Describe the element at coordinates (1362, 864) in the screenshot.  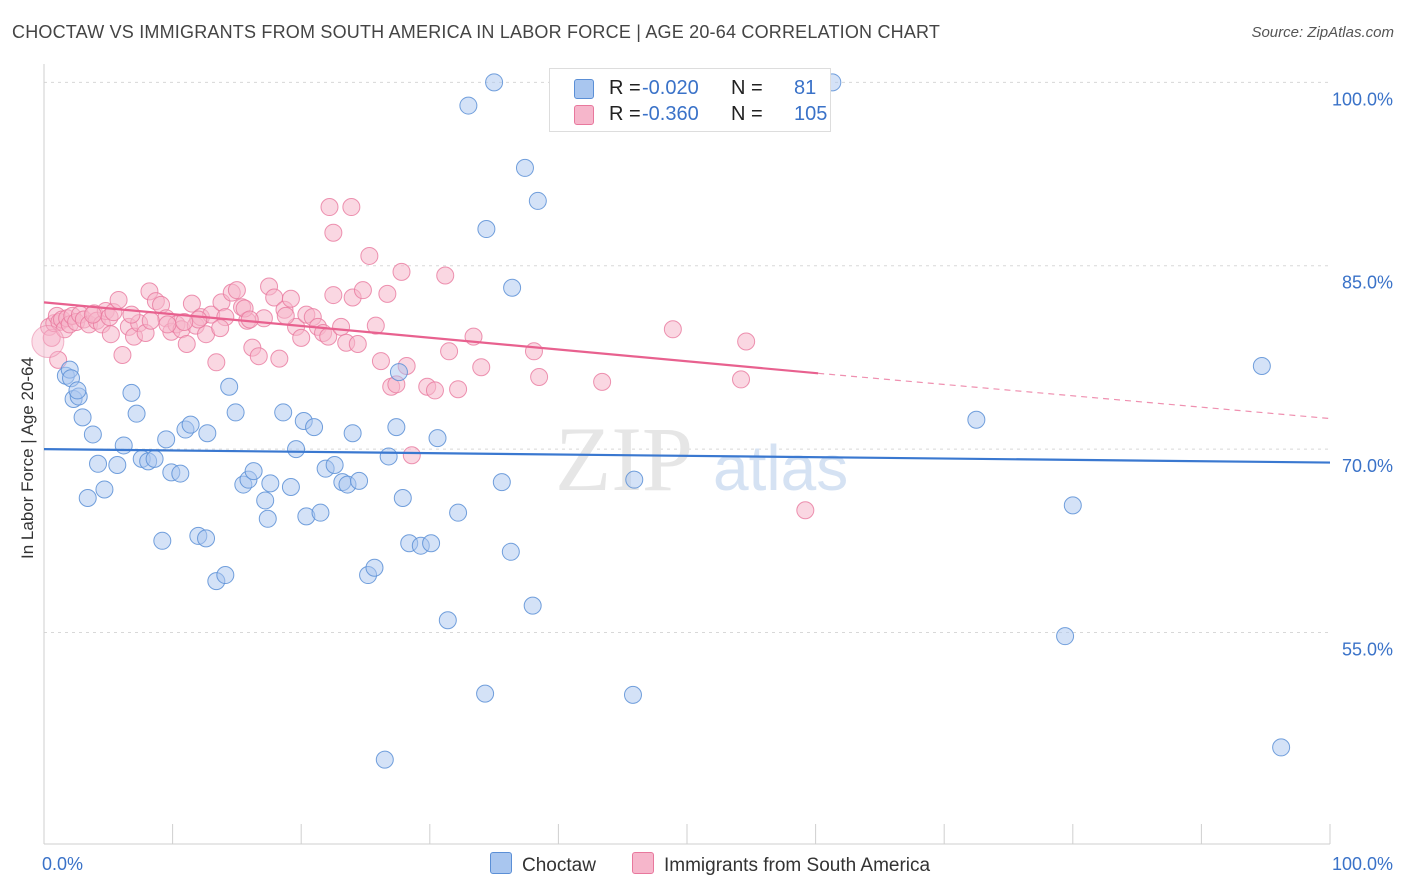
I see `x-tick-label: 100.0%` at that location.